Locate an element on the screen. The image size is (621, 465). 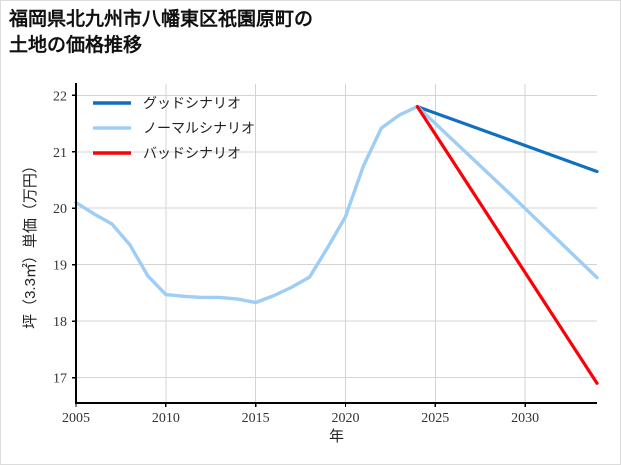
y-tick-label: 19 is located at coordinates (60, 266).